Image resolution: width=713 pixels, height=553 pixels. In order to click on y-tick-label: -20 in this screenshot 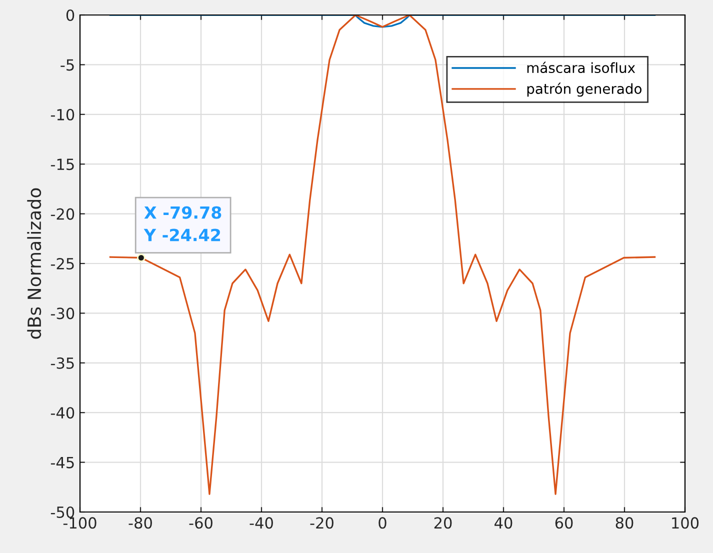, I will do `click(62, 214)`.